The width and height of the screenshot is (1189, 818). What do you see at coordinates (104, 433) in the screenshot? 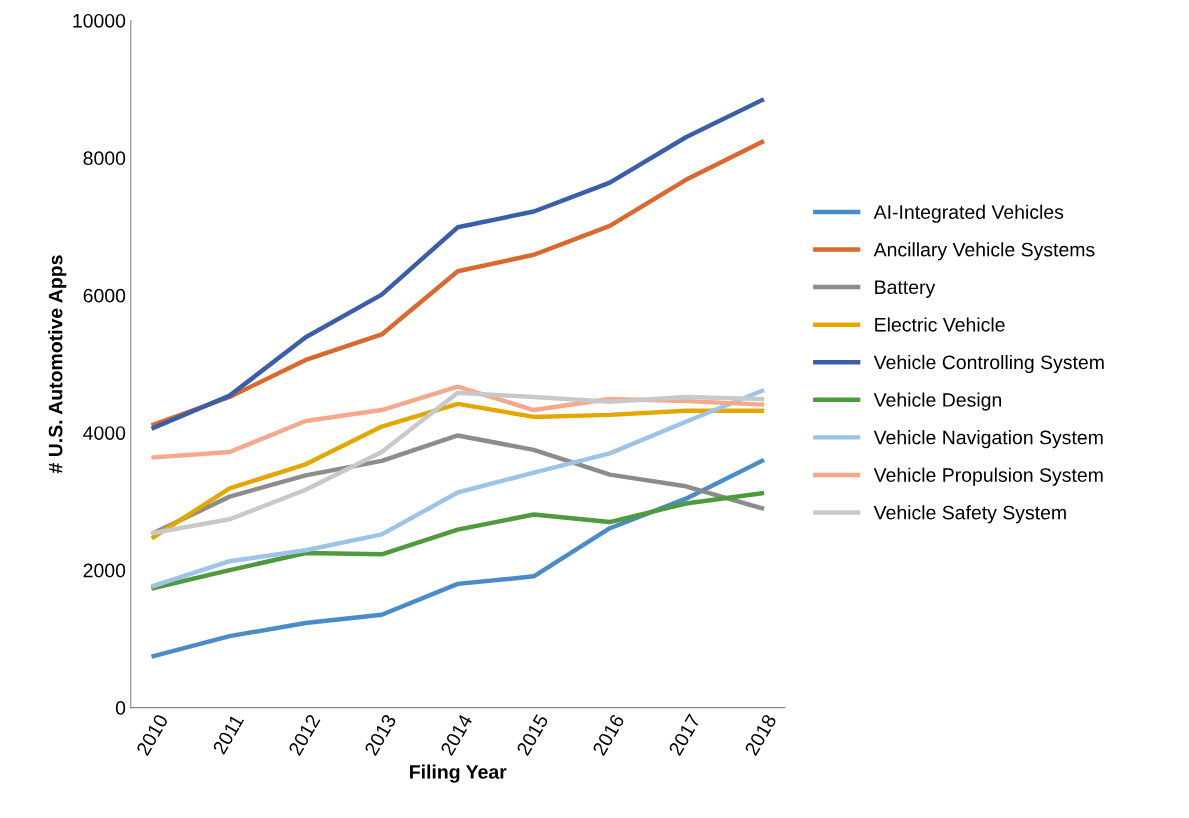
I see `y-tick-label: 4000` at bounding box center [104, 433].